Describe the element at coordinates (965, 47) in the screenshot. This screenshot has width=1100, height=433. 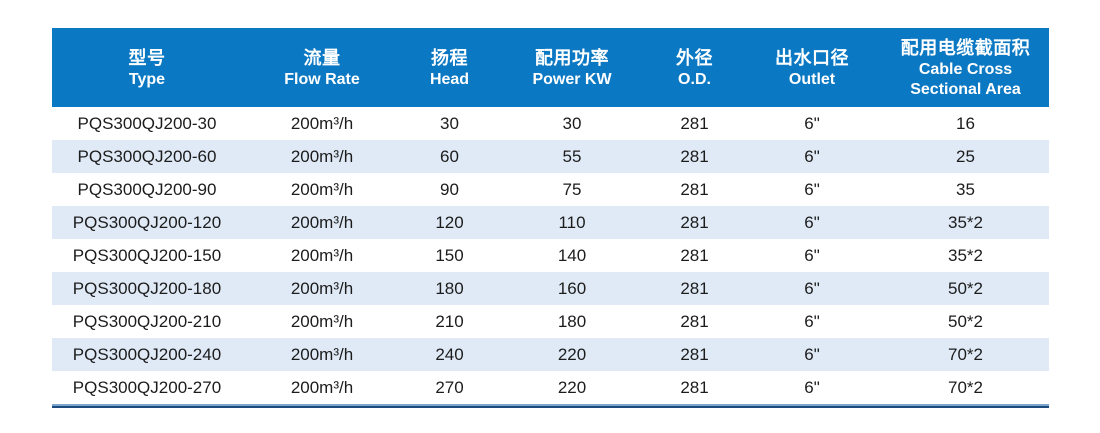
I see `column-header-cable-zh: 配用电缆截面积` at that location.